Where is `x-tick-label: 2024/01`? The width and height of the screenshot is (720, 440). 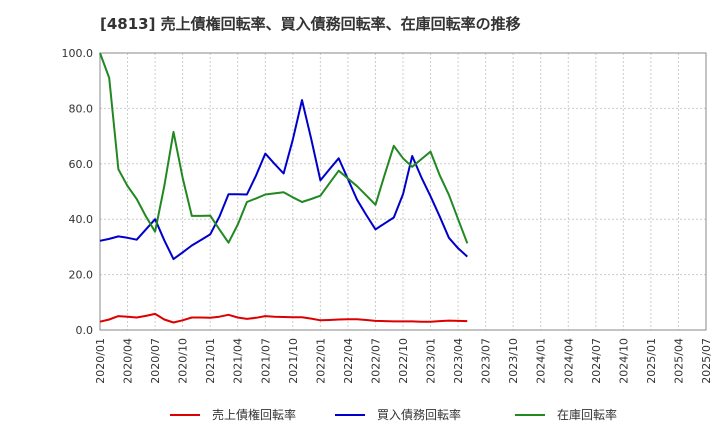 x-tick-label: 2024/01 is located at coordinates (541, 361).